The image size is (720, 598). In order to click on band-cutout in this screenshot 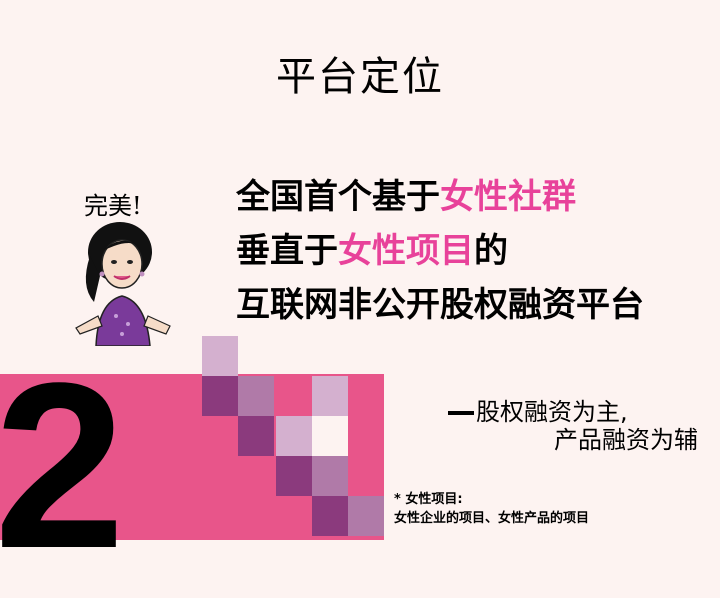, I will do `click(552, 457)`.